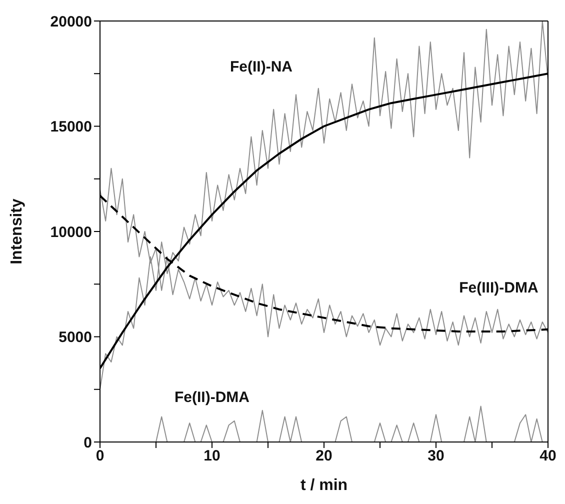 The width and height of the screenshot is (565, 504). I want to click on x-tick-label: 30, so click(436, 456).